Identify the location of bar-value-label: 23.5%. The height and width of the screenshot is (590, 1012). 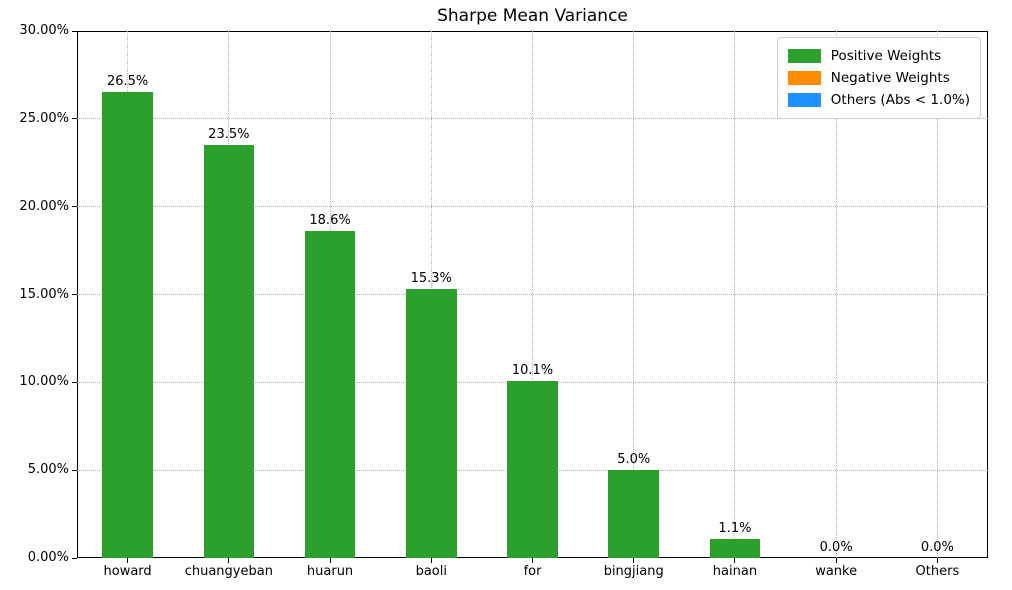
(229, 135).